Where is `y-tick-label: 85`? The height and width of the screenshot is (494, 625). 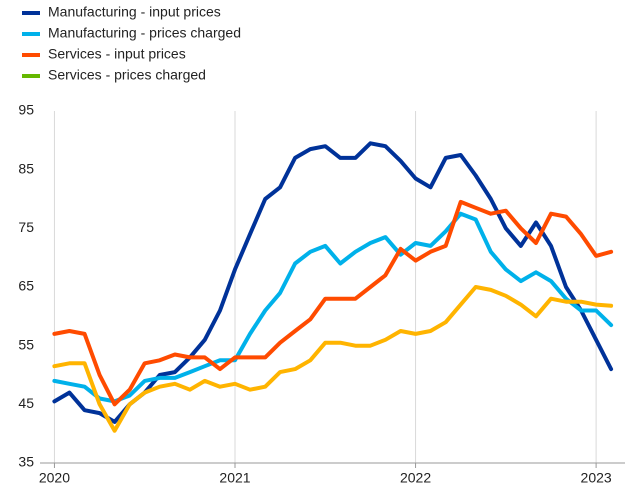
y-tick-label: 85 is located at coordinates (26, 168).